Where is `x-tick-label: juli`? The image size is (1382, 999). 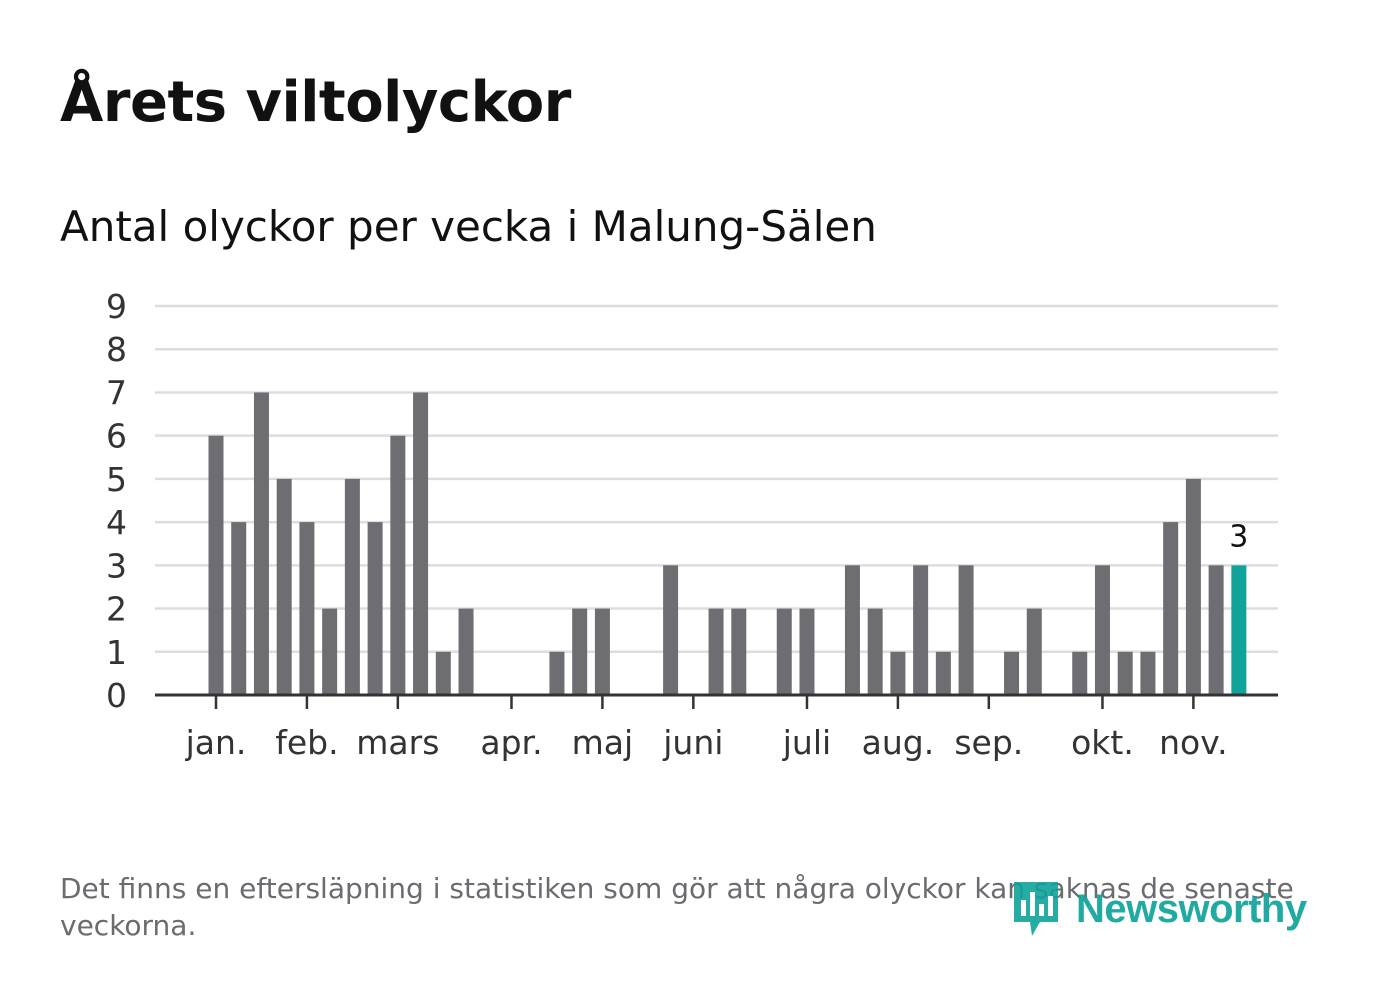 x-tick-label: juli is located at coordinates (806, 742).